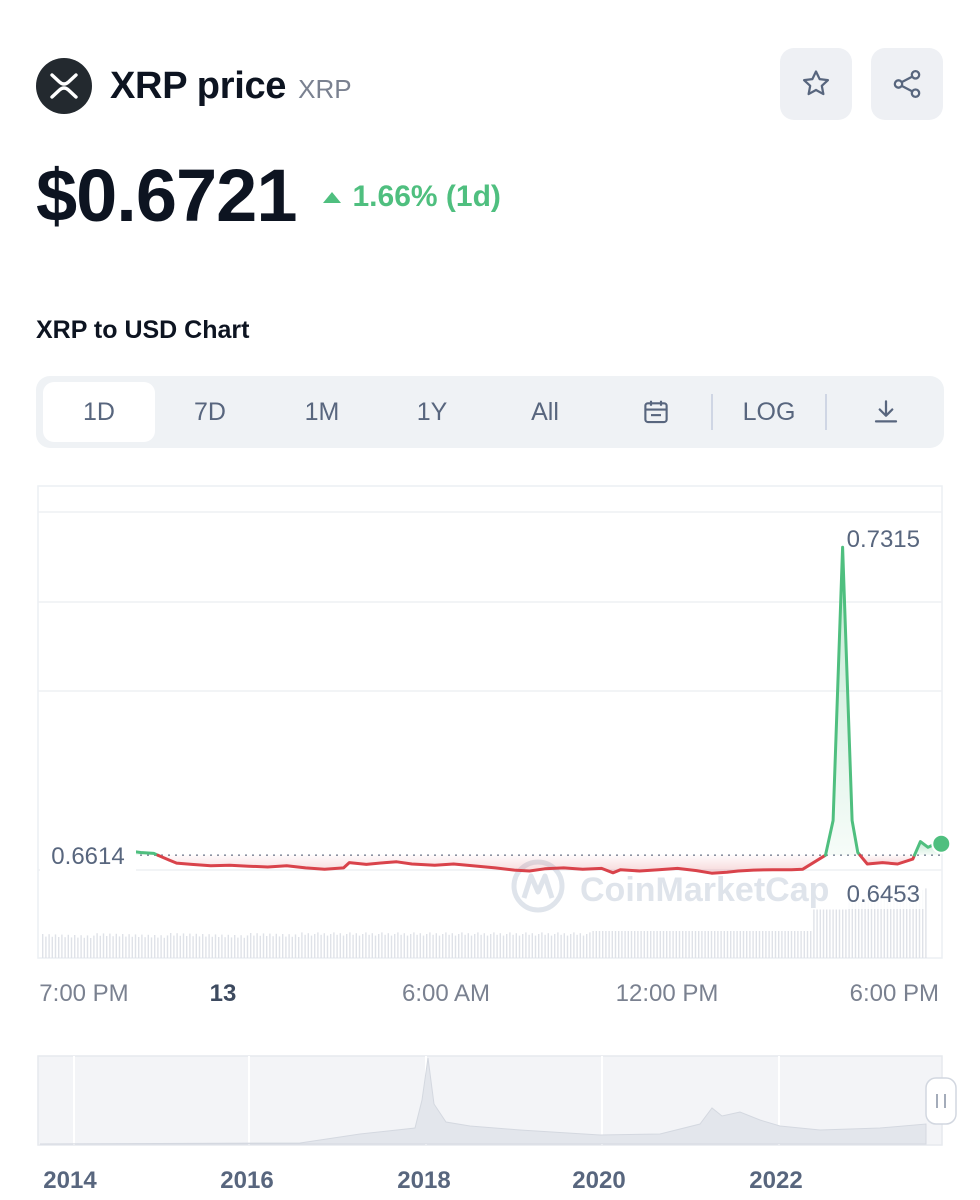  Describe the element at coordinates (166, 195) in the screenshot. I see `current-price: $0.6721` at that location.